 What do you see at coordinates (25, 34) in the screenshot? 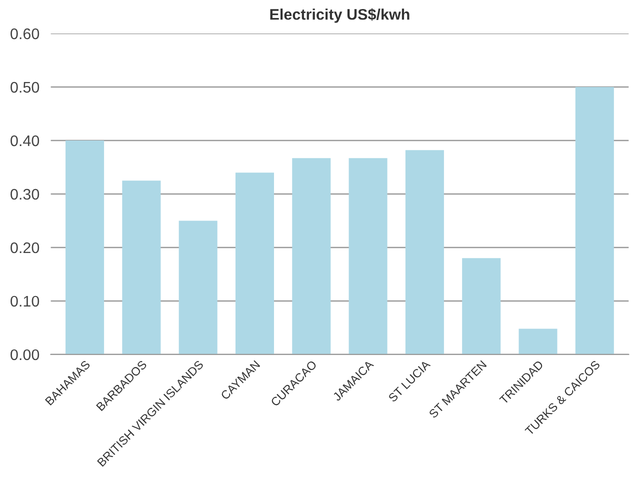
I see `y-tick-label: 0.60` at bounding box center [25, 34].